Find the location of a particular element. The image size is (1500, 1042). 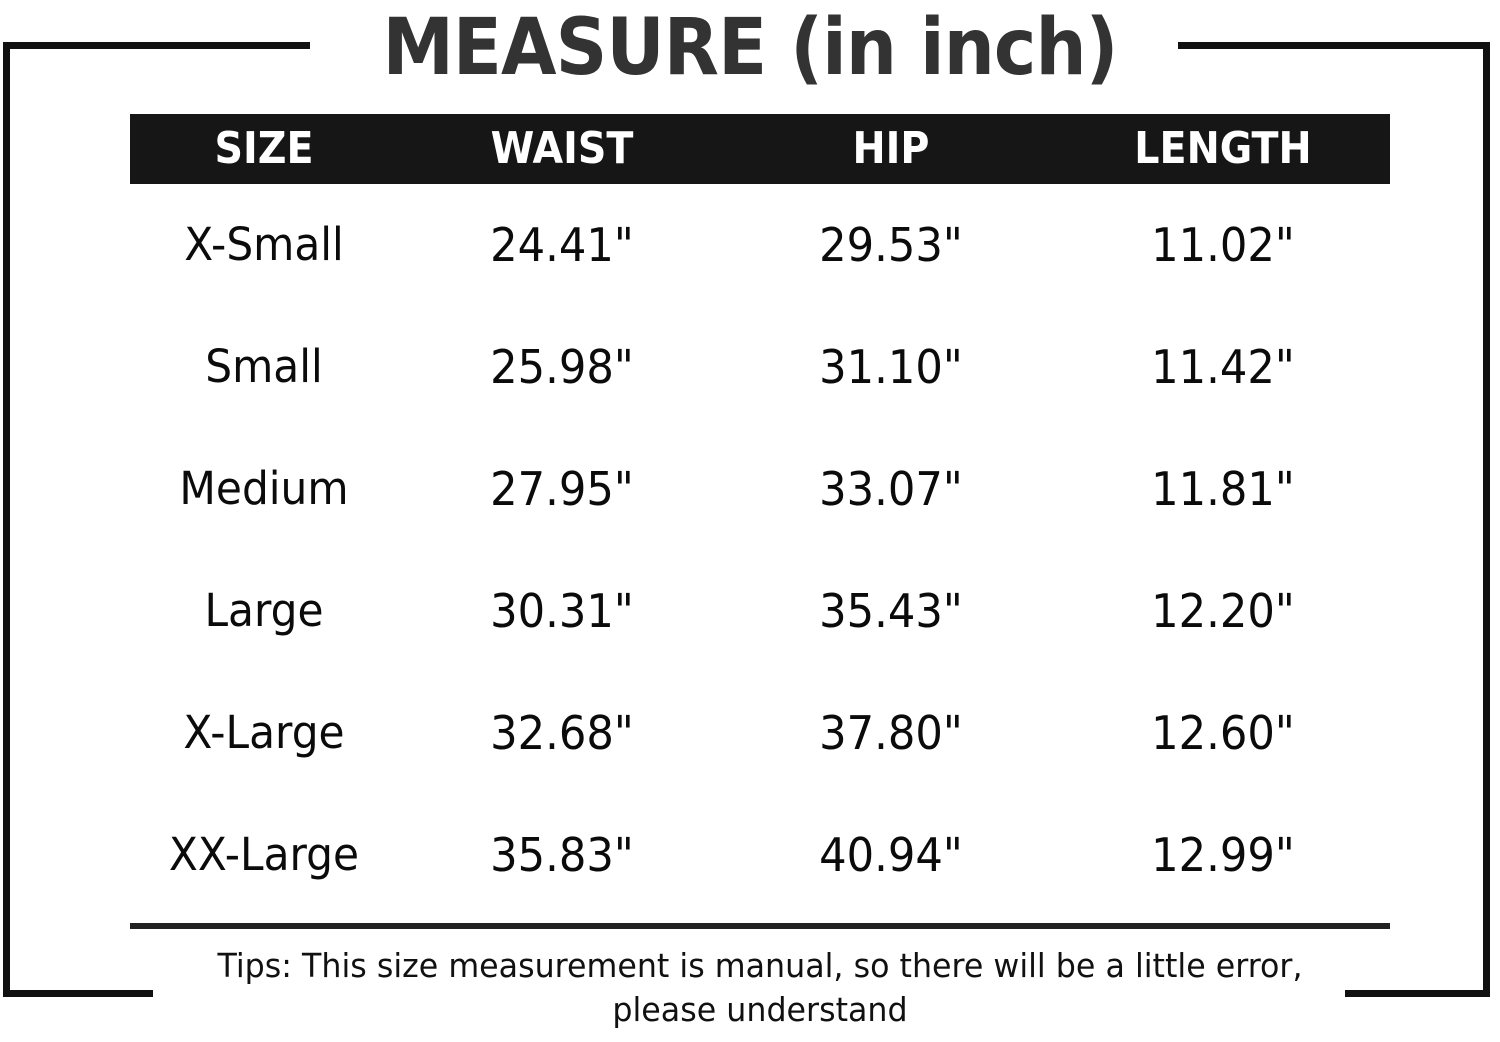

cell-size: XX-Large is located at coordinates (264, 854).